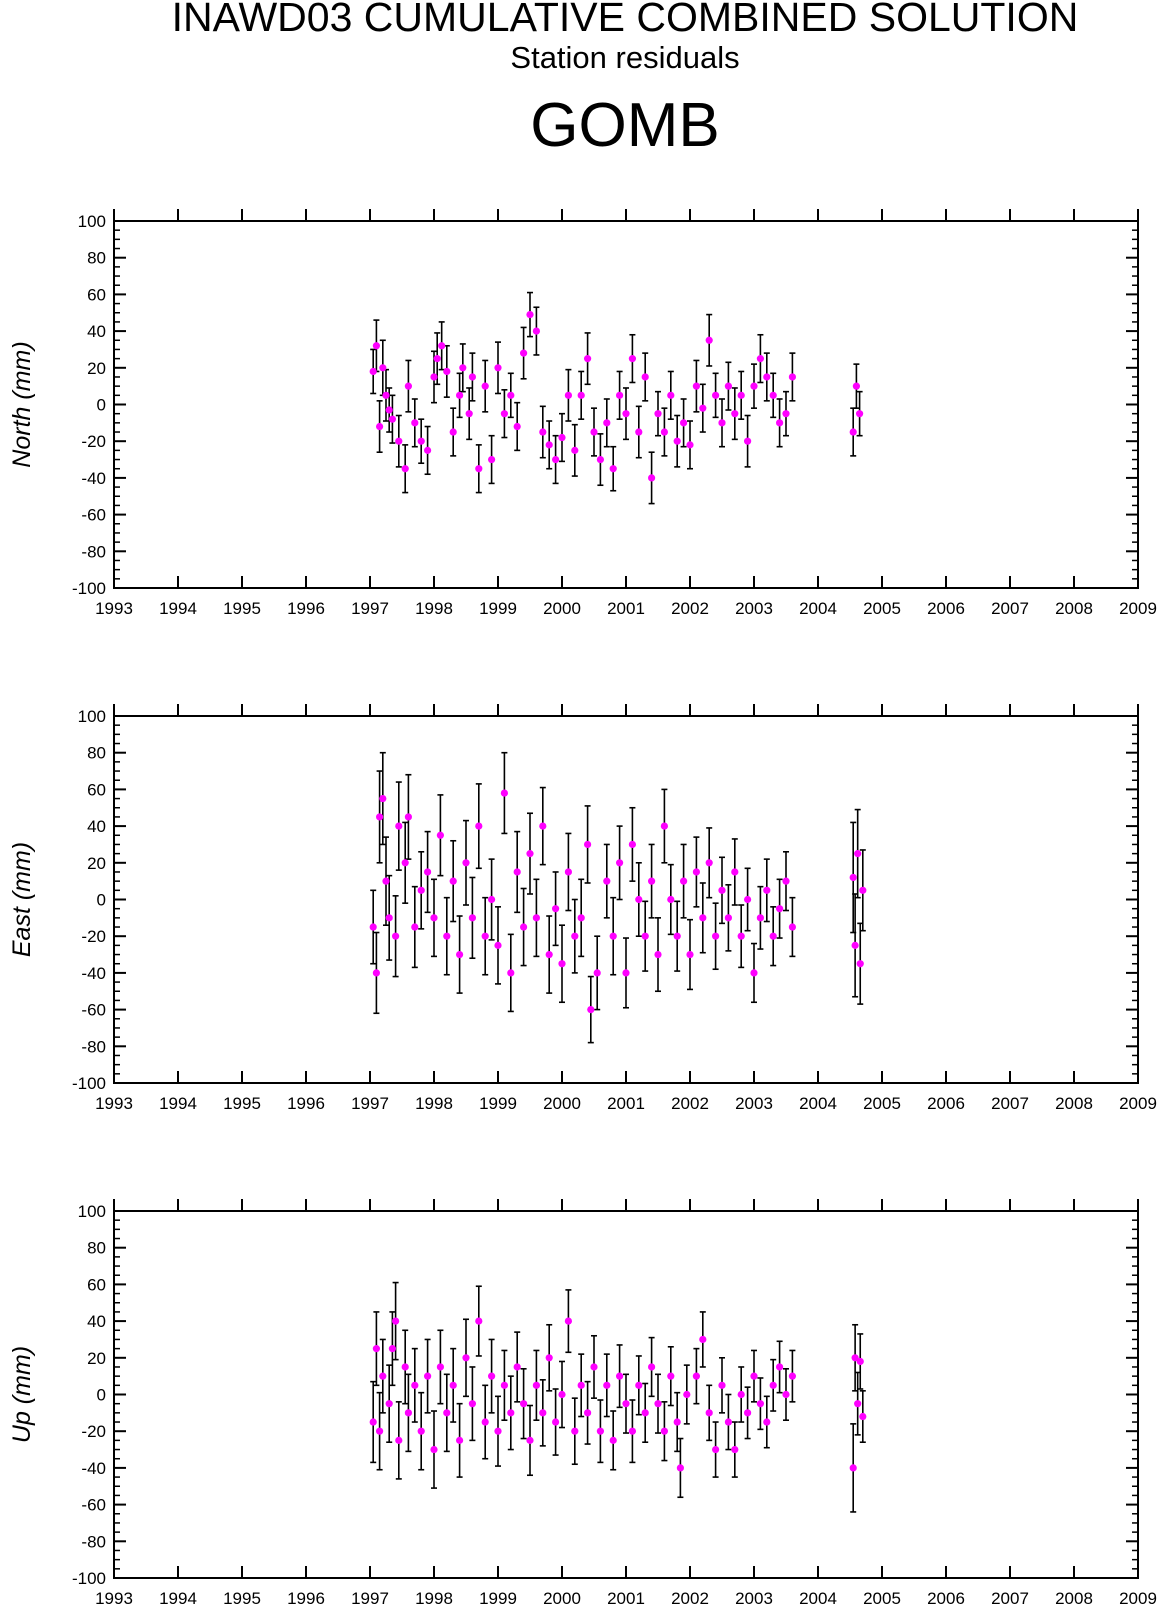 The image size is (1160, 1621). What do you see at coordinates (434, 608) in the screenshot?
I see `x-tick-label: 1998` at bounding box center [434, 608].